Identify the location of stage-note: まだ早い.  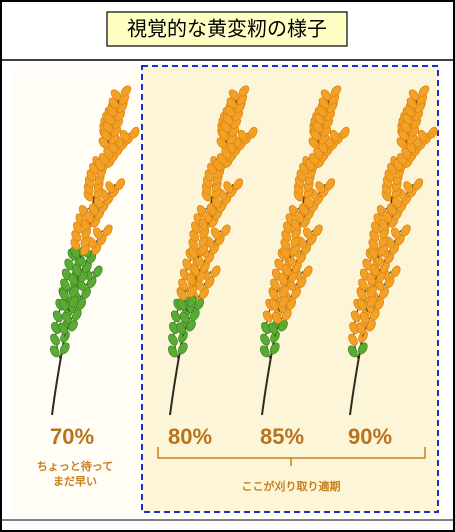
(75, 481).